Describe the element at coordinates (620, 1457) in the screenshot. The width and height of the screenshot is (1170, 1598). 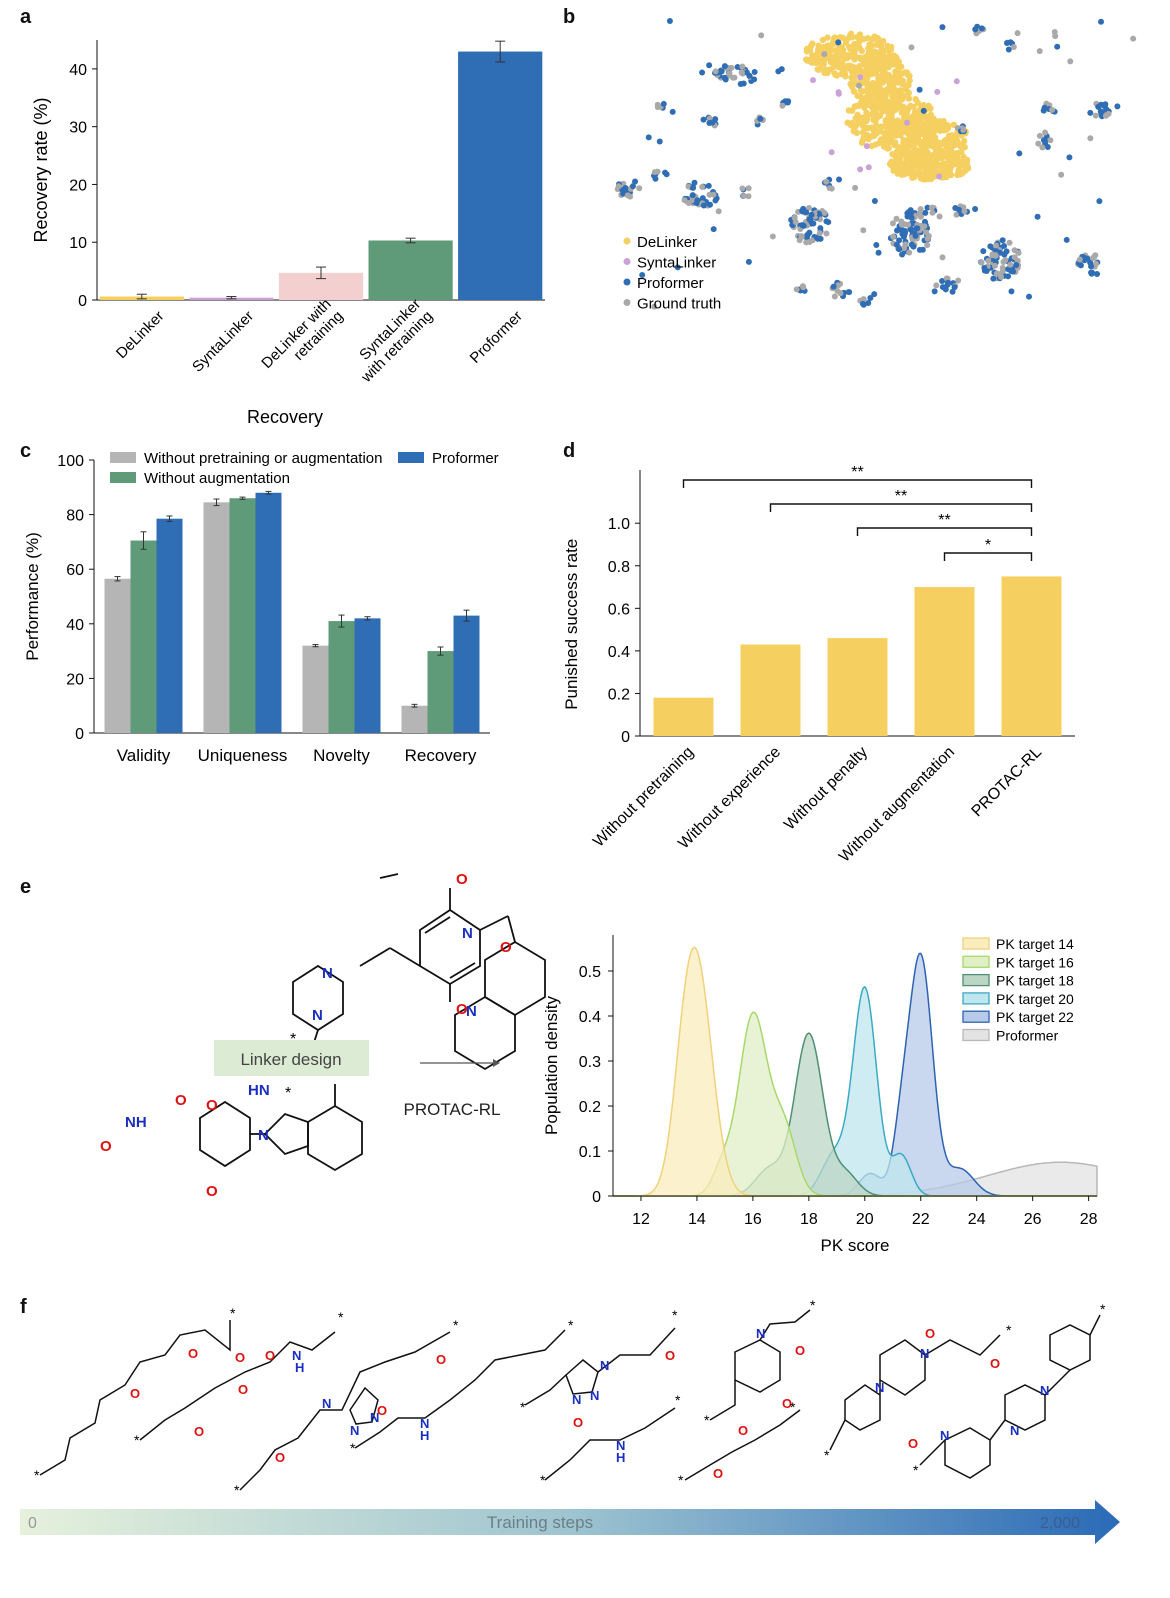
I see `f-h-3: H` at that location.